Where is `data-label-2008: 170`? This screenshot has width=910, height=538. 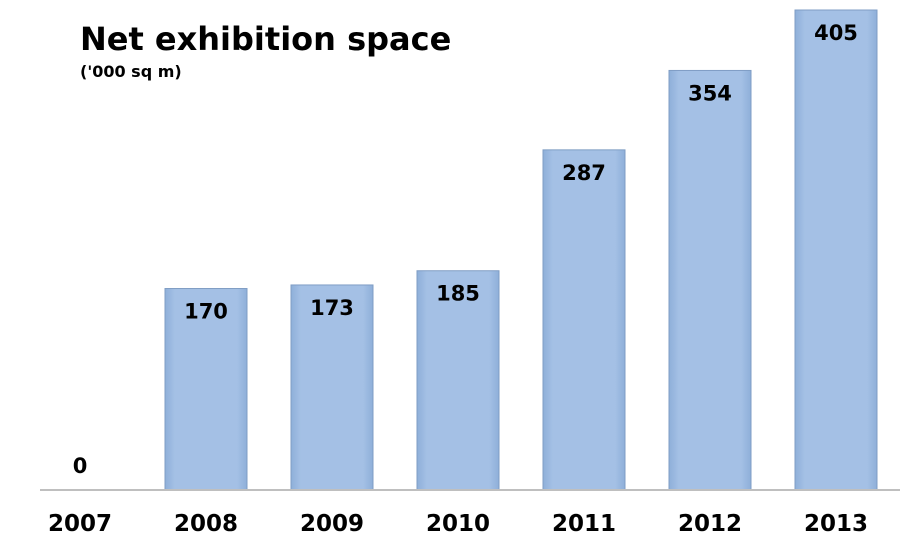 data-label-2008: 170 is located at coordinates (206, 312).